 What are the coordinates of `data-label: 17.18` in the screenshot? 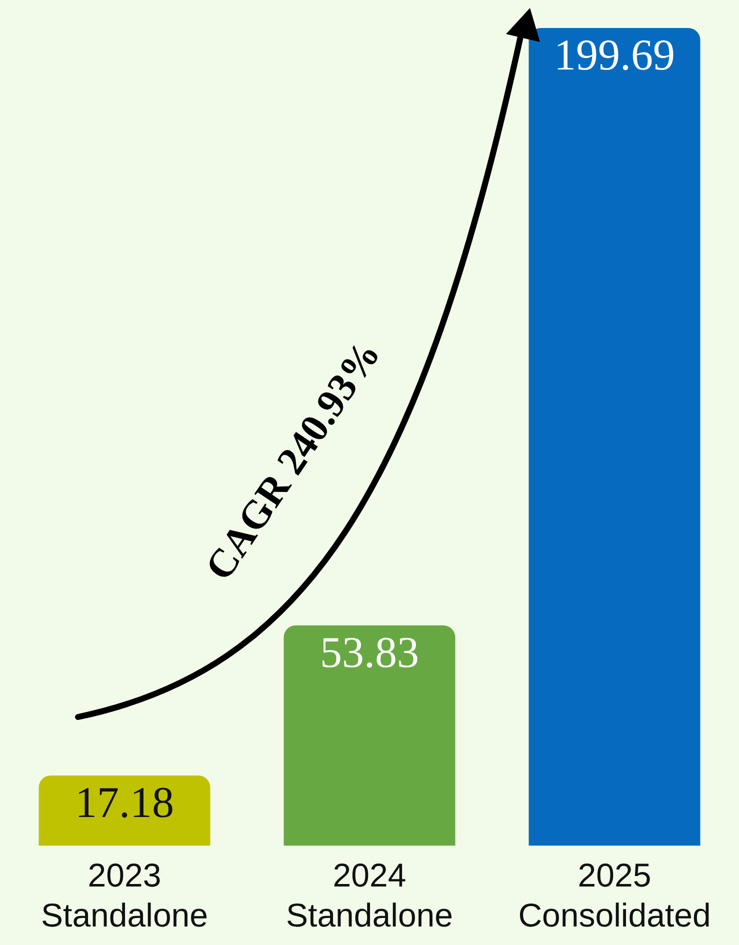 It's located at (124, 803).